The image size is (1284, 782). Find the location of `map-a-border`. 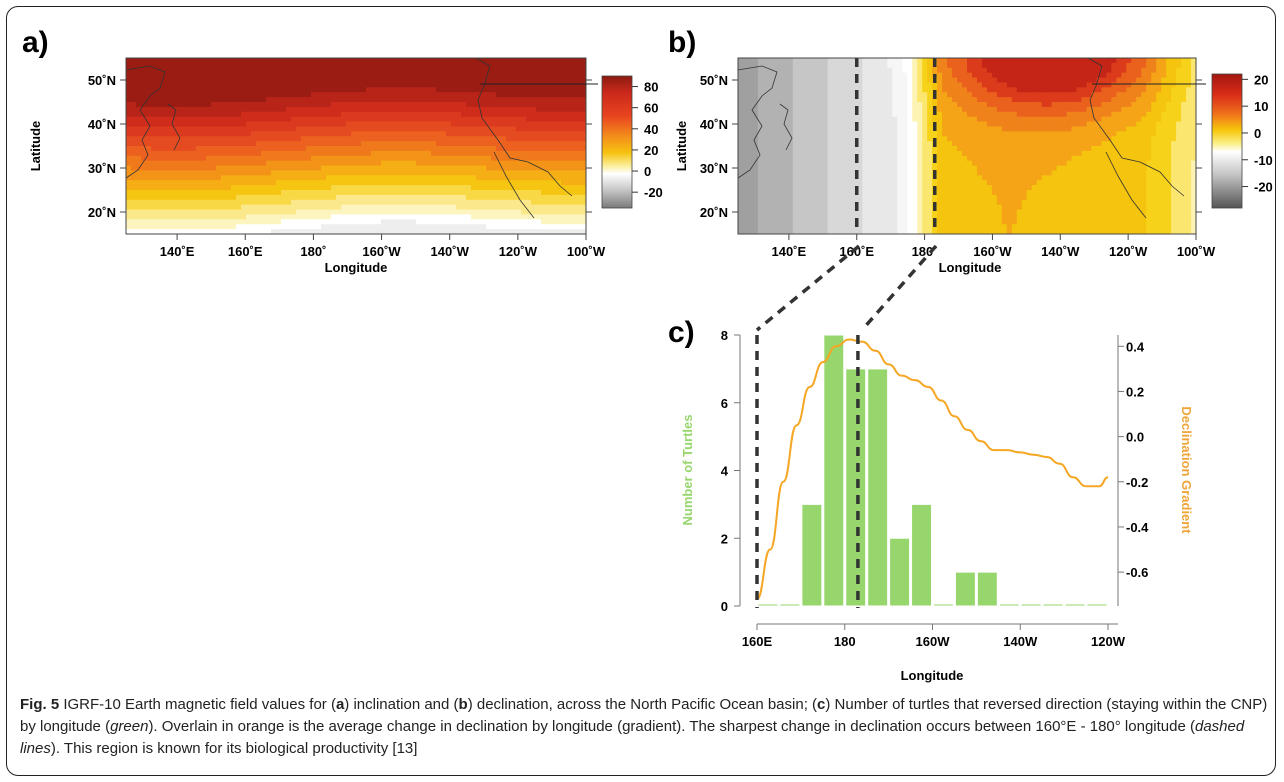

map-a-border is located at coordinates (356, 146).